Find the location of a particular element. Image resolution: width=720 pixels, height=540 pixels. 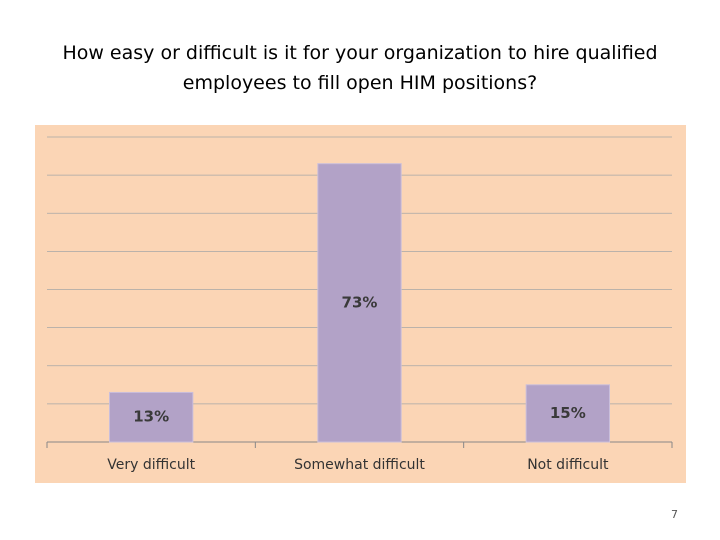

data-label: 15% is located at coordinates (568, 413).